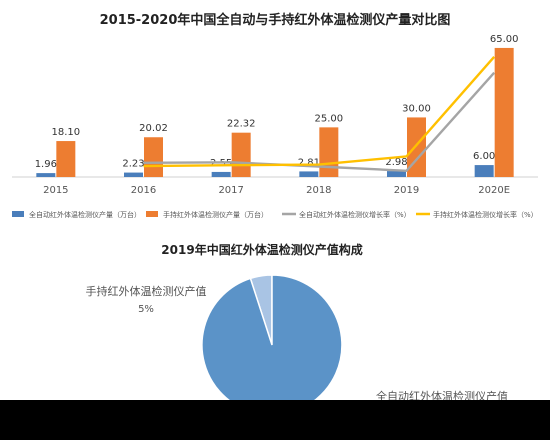  Describe the element at coordinates (406, 190) in the screenshot. I see `x-tick-label: 2019` at that location.